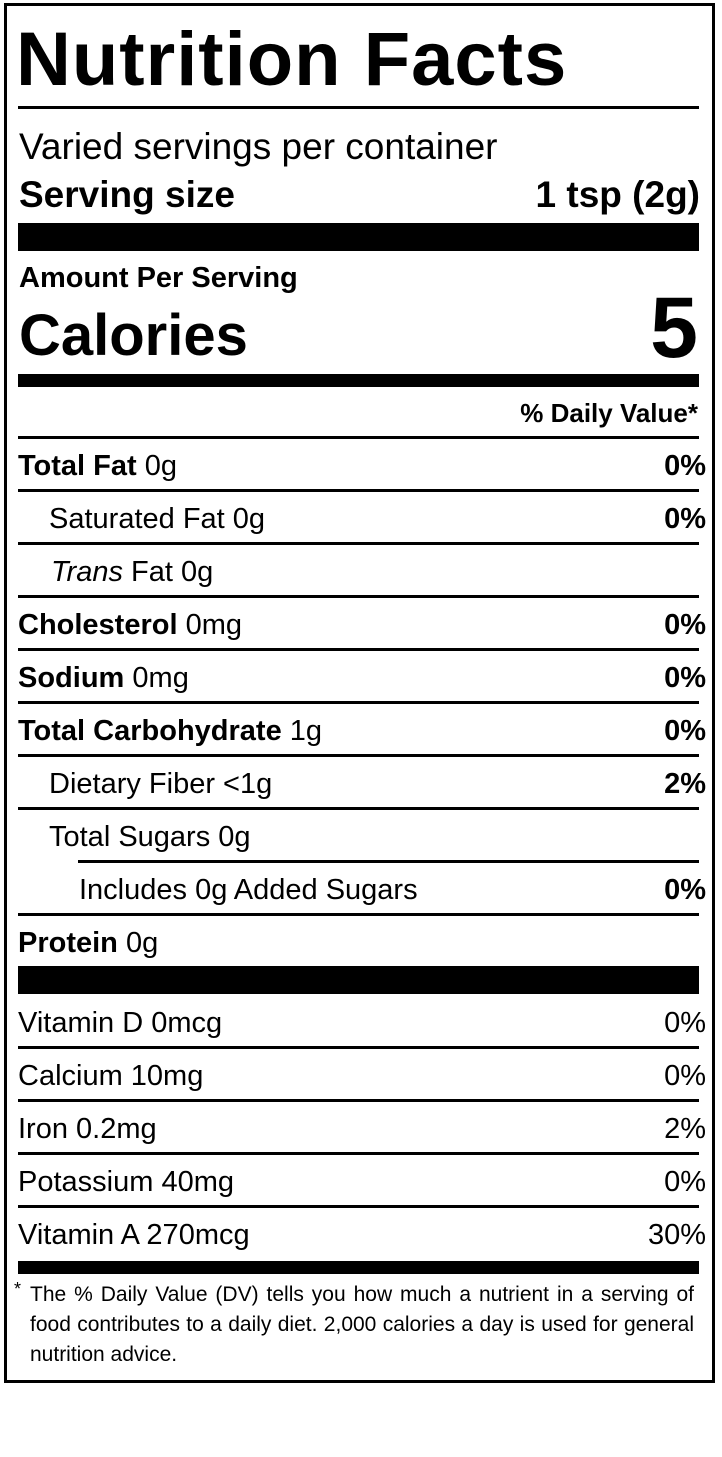  What do you see at coordinates (150, 837) in the screenshot?
I see `nutrient-total-sugars: Total Sugars 0g` at bounding box center [150, 837].